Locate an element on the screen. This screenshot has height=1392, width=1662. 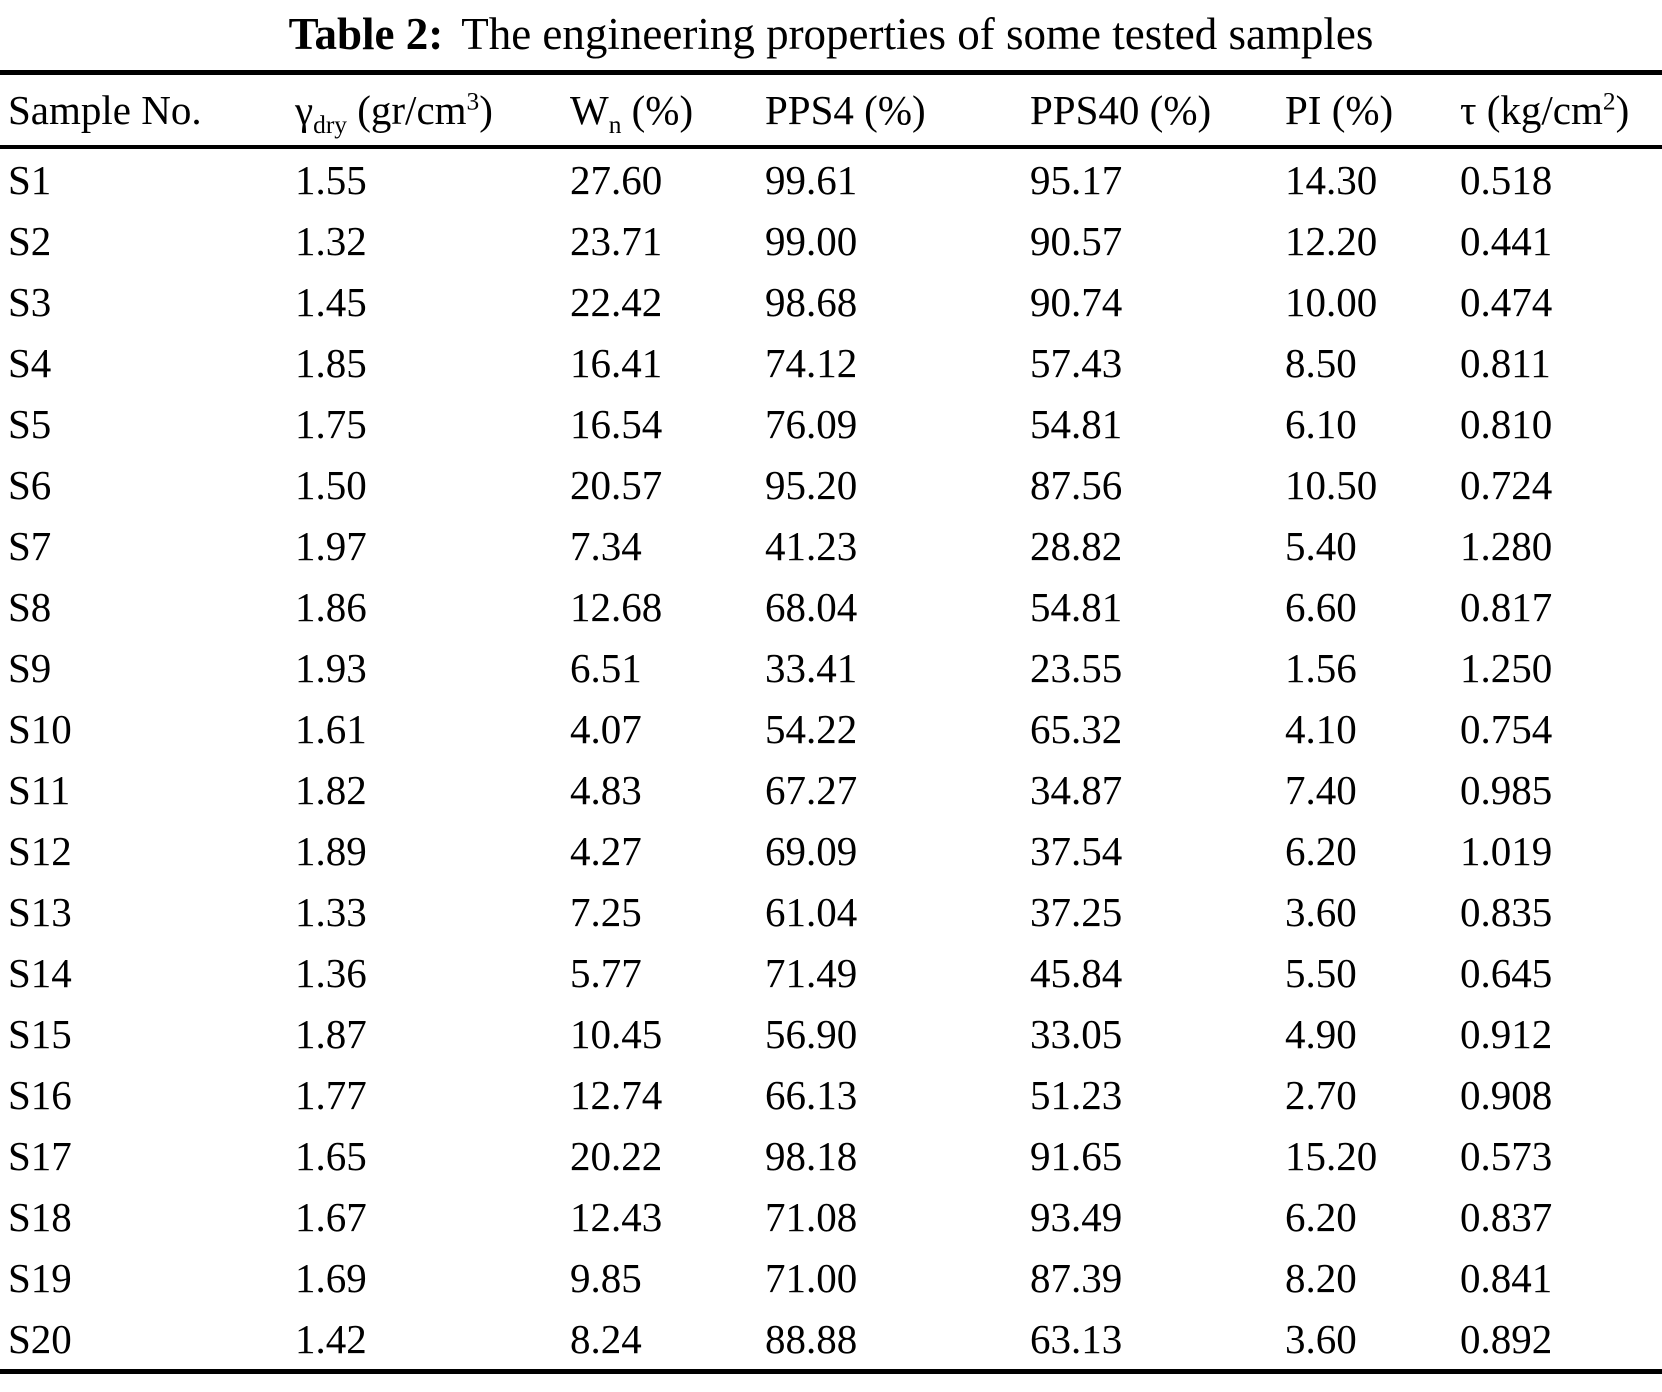
value-cell: 1.93 is located at coordinates (331, 667).